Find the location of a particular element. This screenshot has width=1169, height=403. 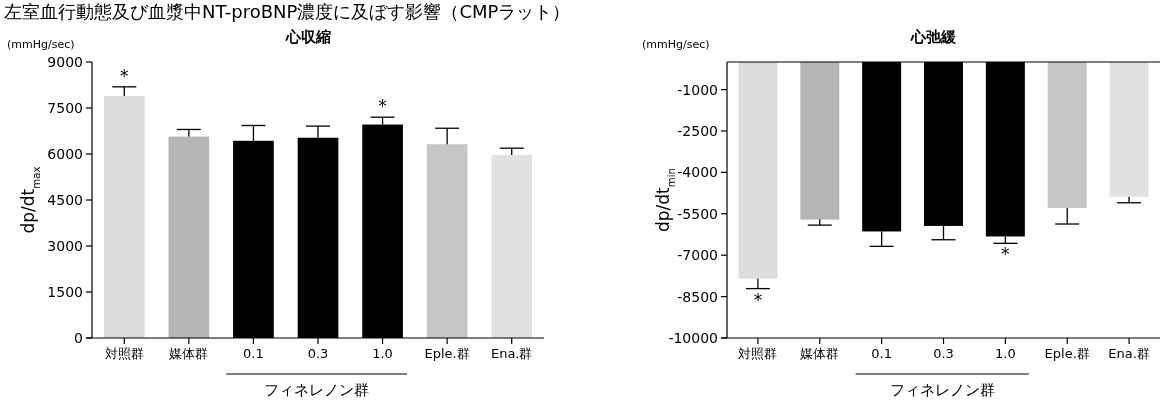

ytick: 6000 is located at coordinates (65, 154).